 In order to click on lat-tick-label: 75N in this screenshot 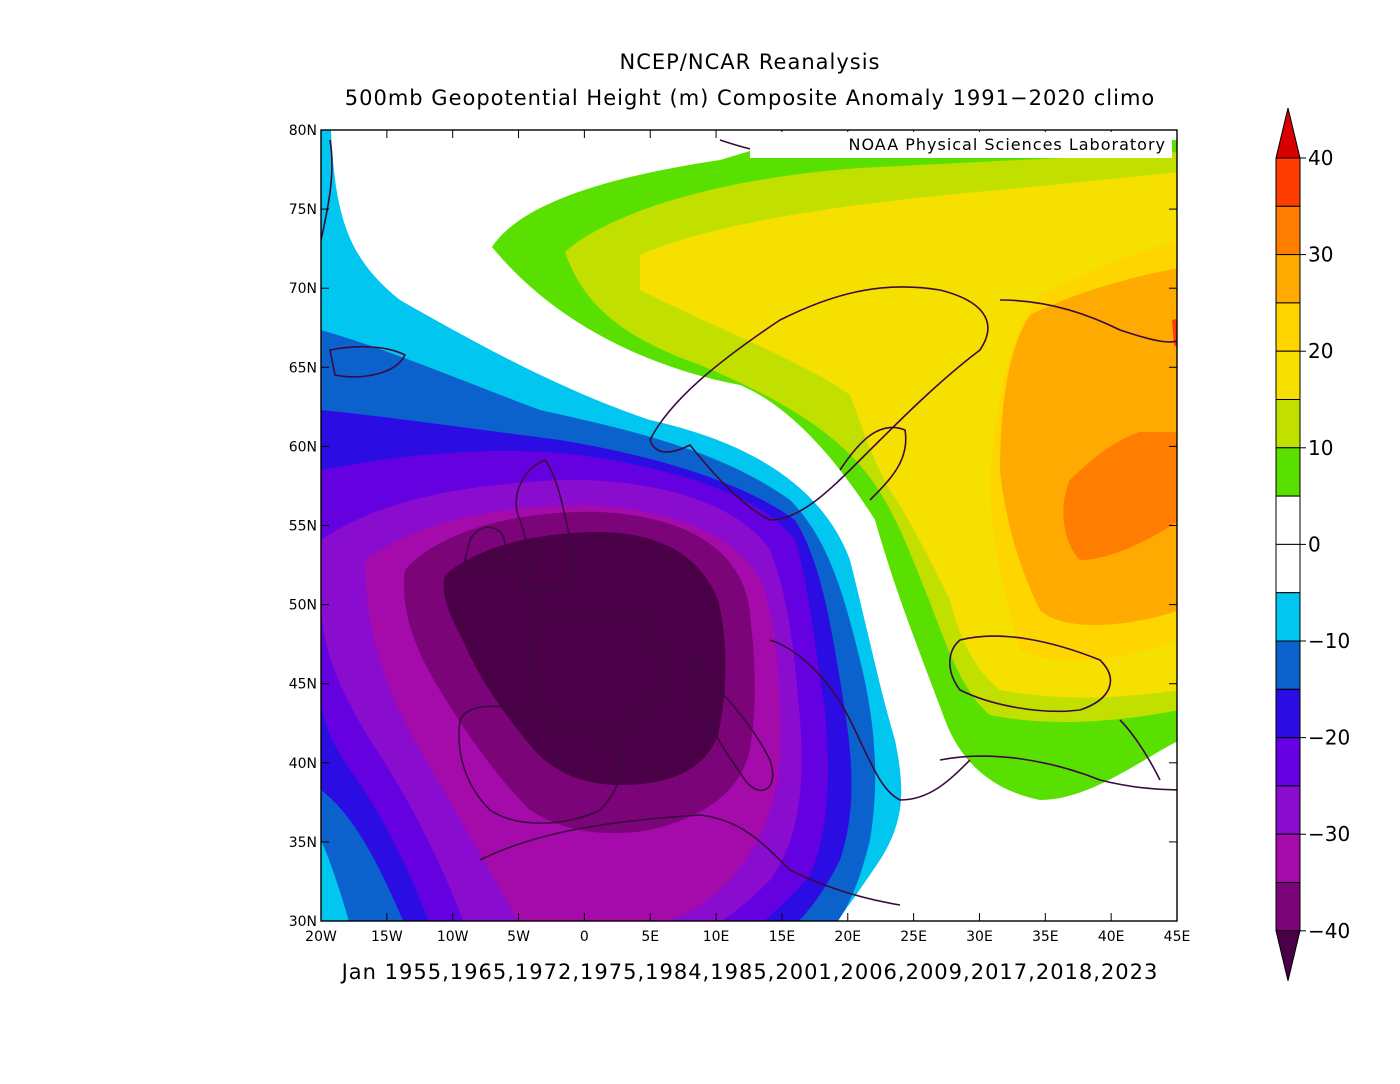, I will do `click(303, 210)`.